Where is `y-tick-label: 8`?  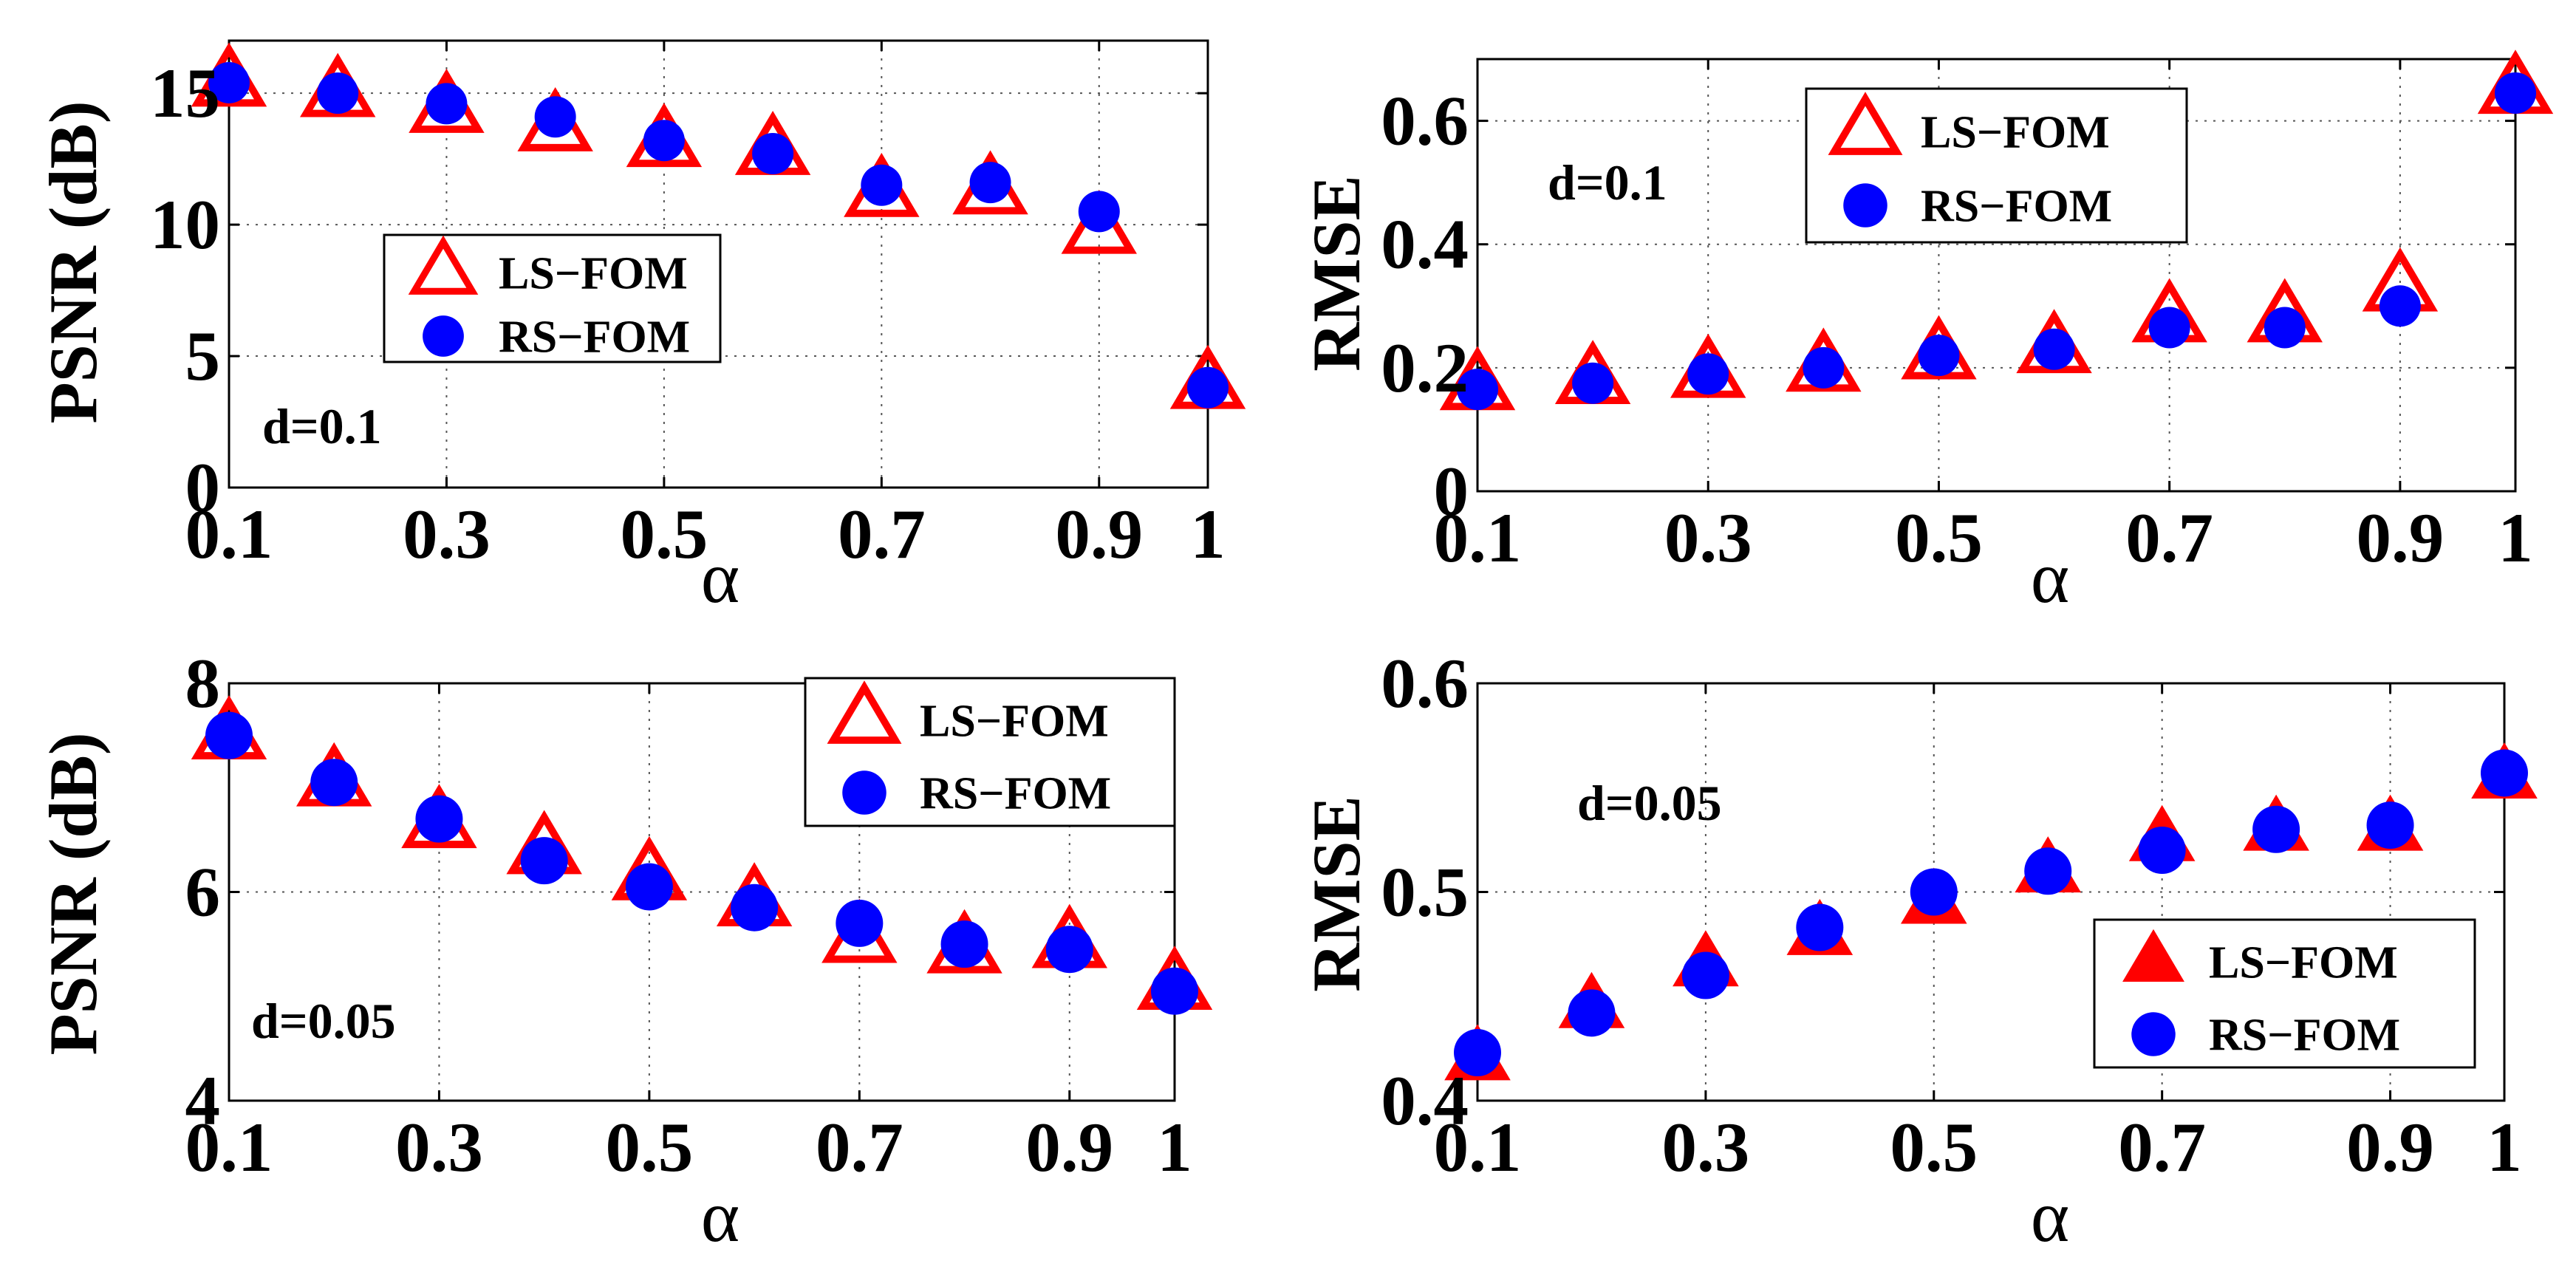
y-tick-label: 8 is located at coordinates (203, 683).